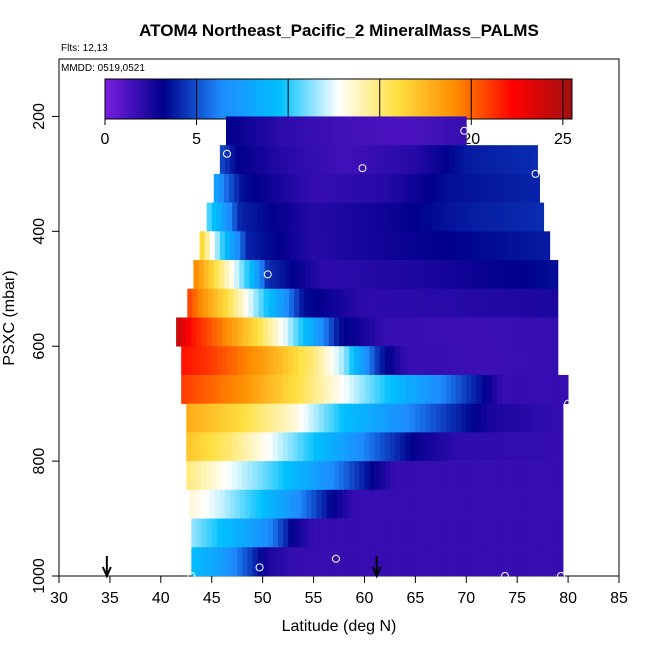 The width and height of the screenshot is (650, 650). What do you see at coordinates (39, 116) in the screenshot?
I see `y-tick-label: 200` at bounding box center [39, 116].